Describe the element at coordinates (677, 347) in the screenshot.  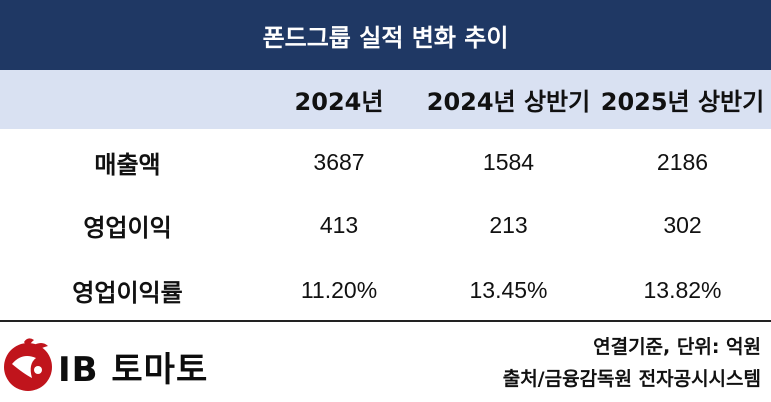
I see `unit-note: 연결기준, 단위: 억원` at that location.